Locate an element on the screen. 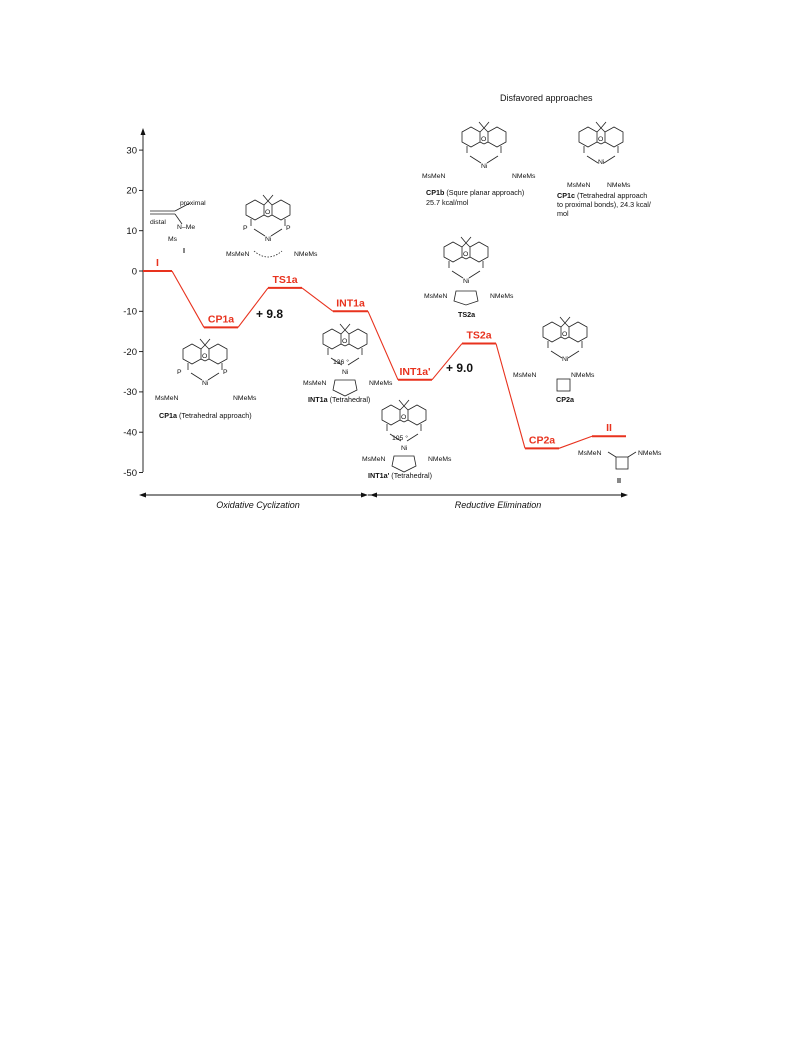  caption-CP1c-line2: to proximal bonds), 24.3 kcal/ is located at coordinates (604, 204).